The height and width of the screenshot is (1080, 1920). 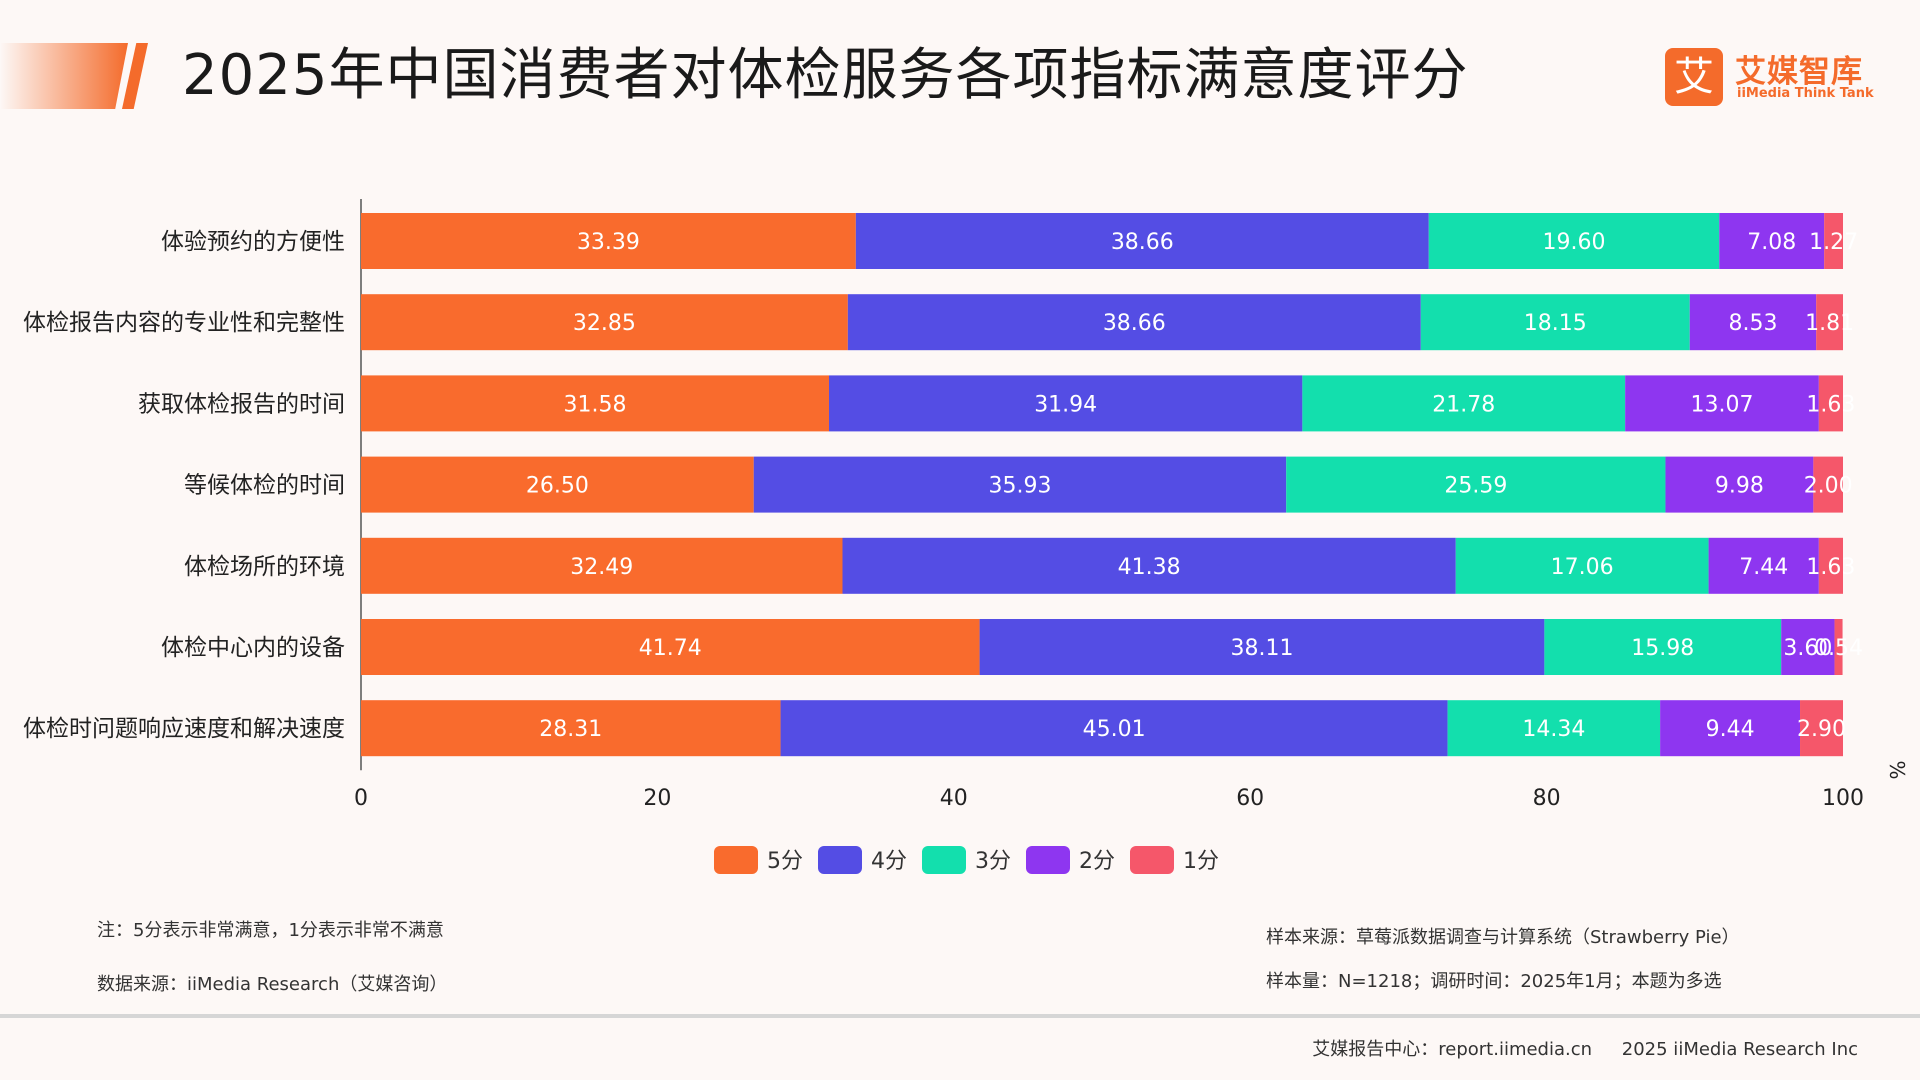 I want to click on data-label: 31.58, so click(x=595, y=404).